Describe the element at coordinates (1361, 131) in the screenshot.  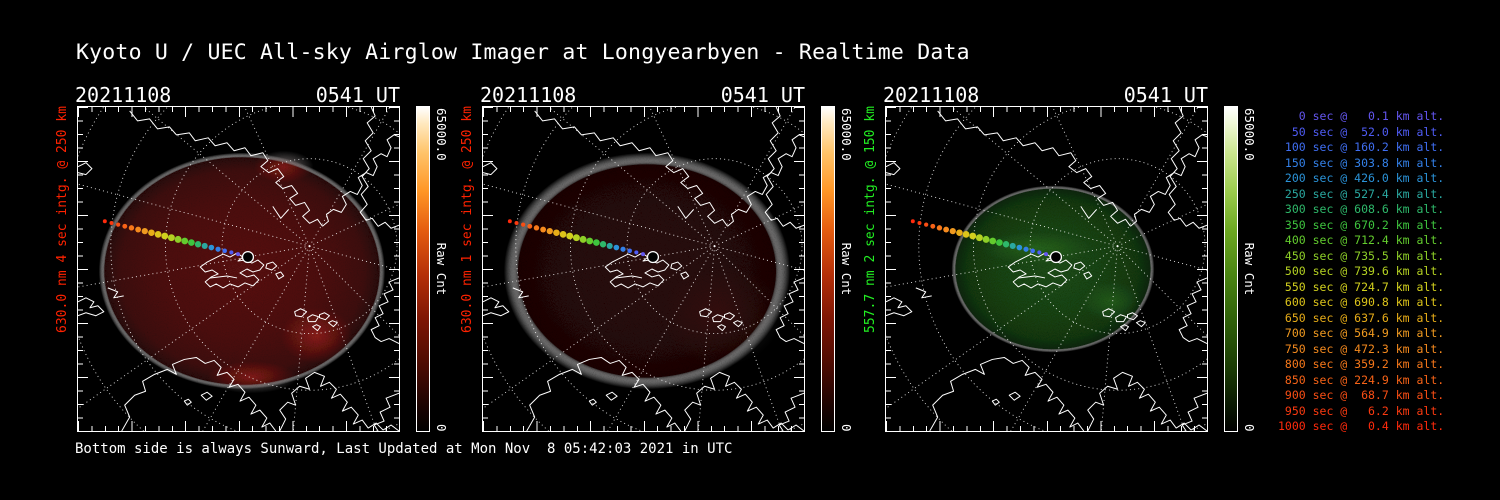
I see `ephemeris-row: 50 sec @ 52.0 km alt.` at that location.